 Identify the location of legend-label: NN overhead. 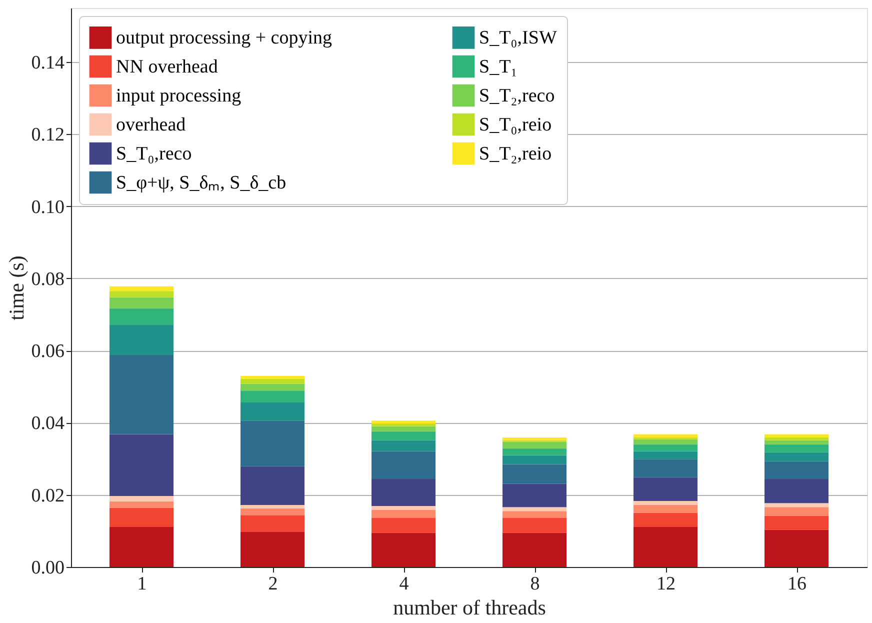
(167, 67).